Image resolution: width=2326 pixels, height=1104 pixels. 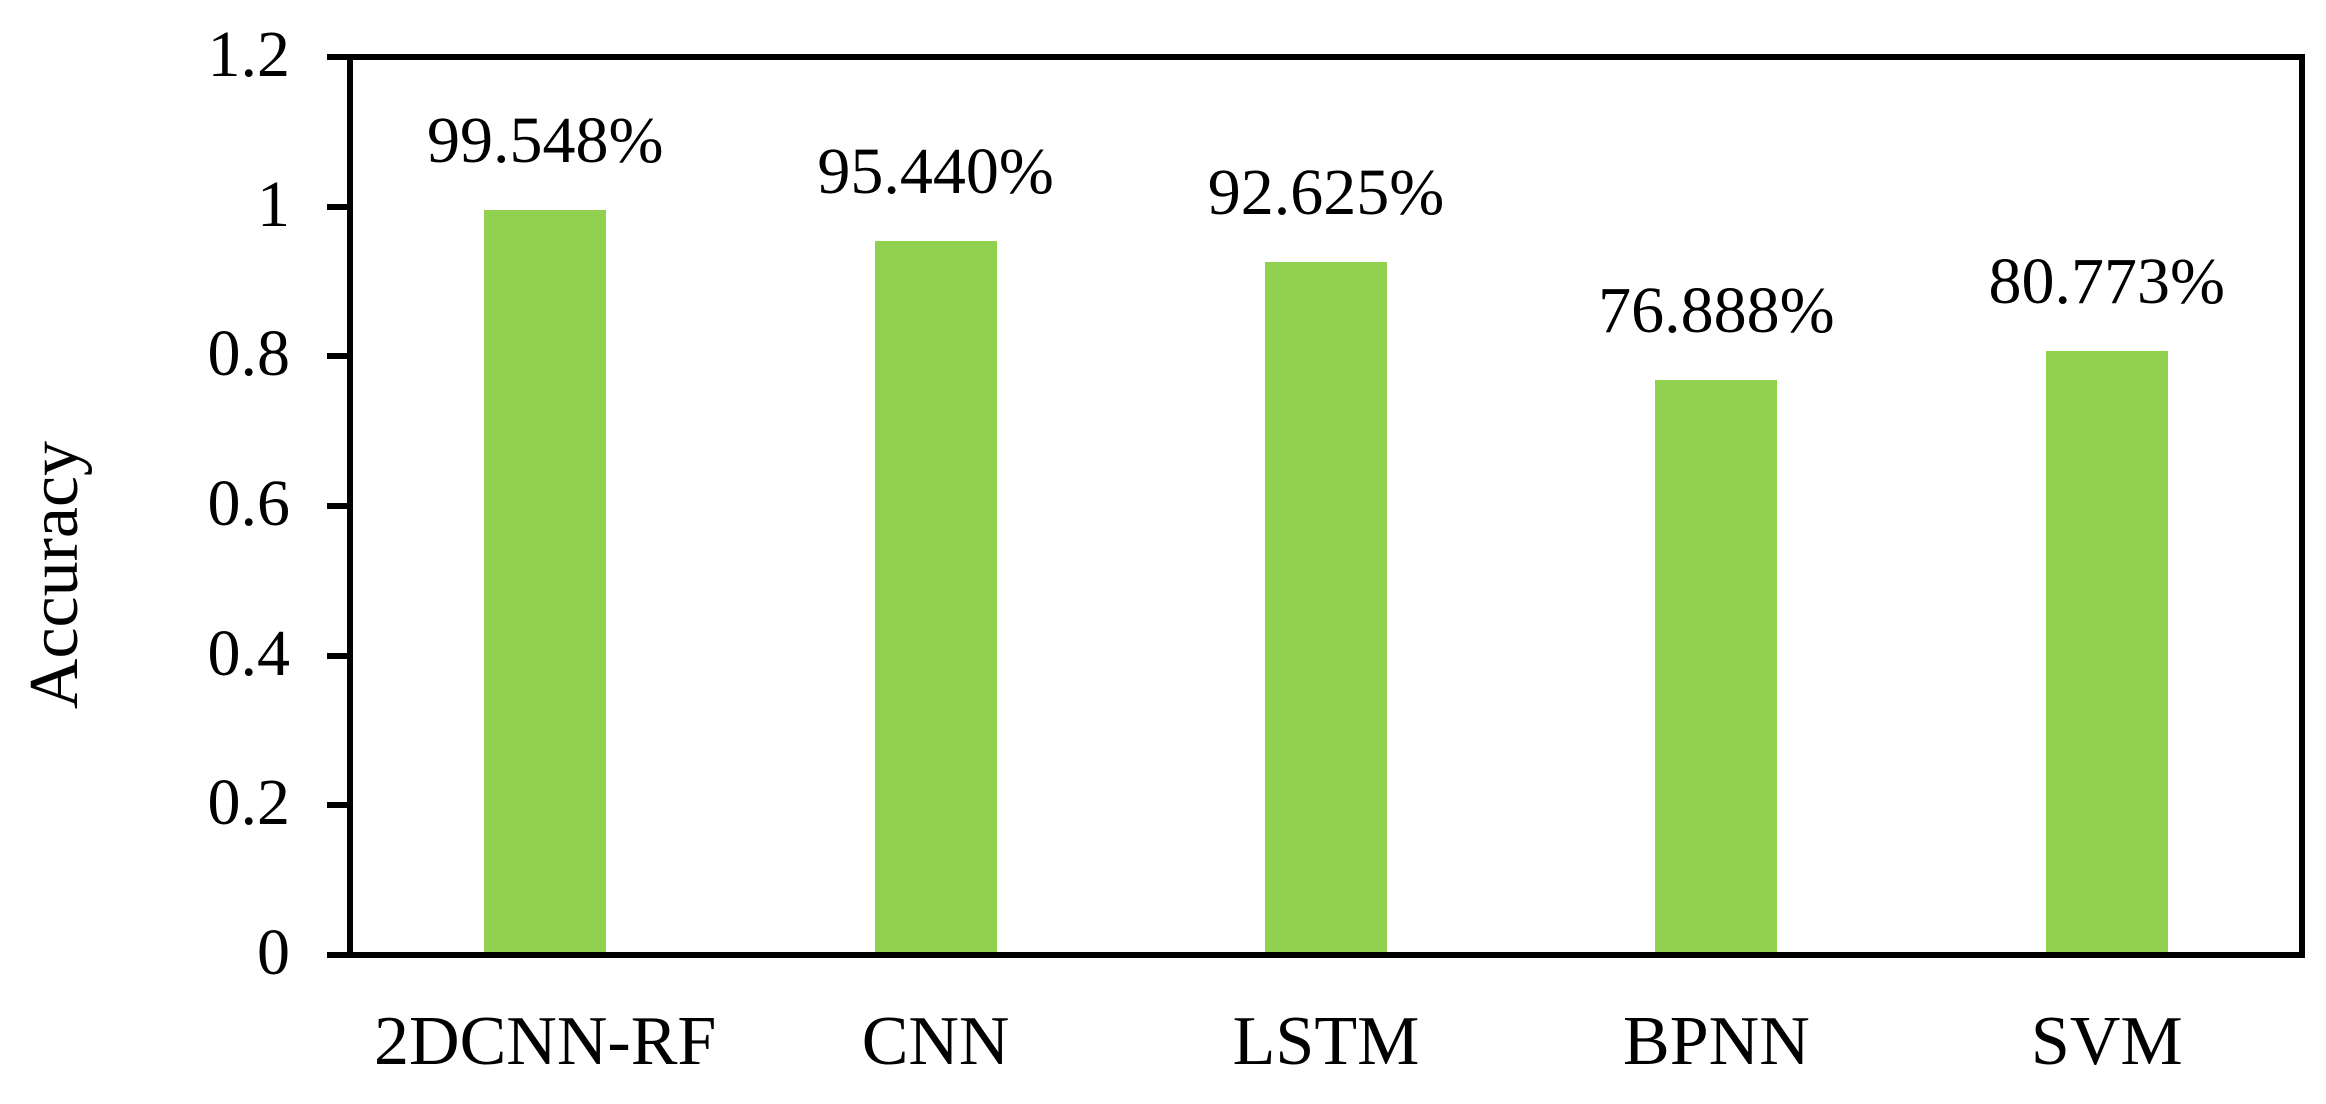 I want to click on bar-2dcnn-rf, so click(x=545, y=581).